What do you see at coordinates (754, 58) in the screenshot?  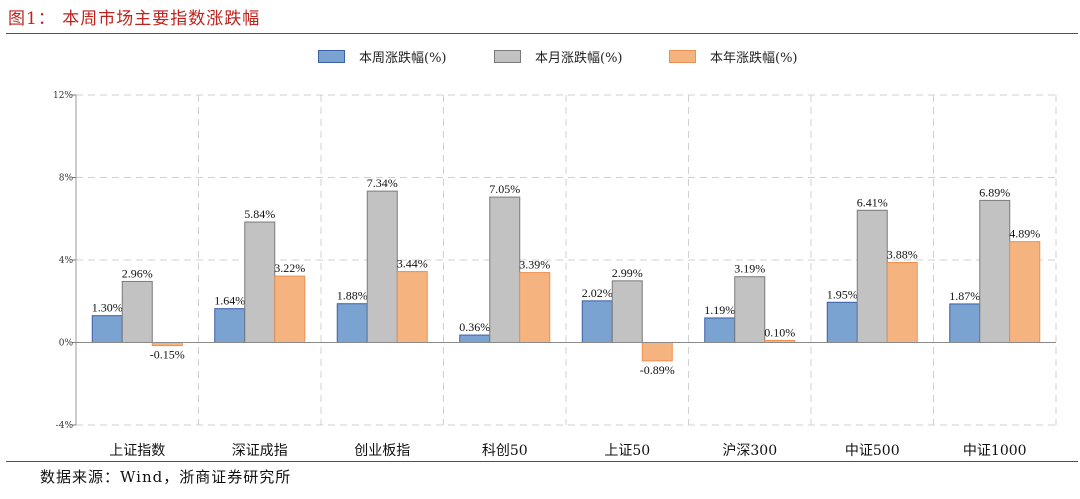 I see `legend-label-yearly: 本年涨跌幅(%)` at bounding box center [754, 58].